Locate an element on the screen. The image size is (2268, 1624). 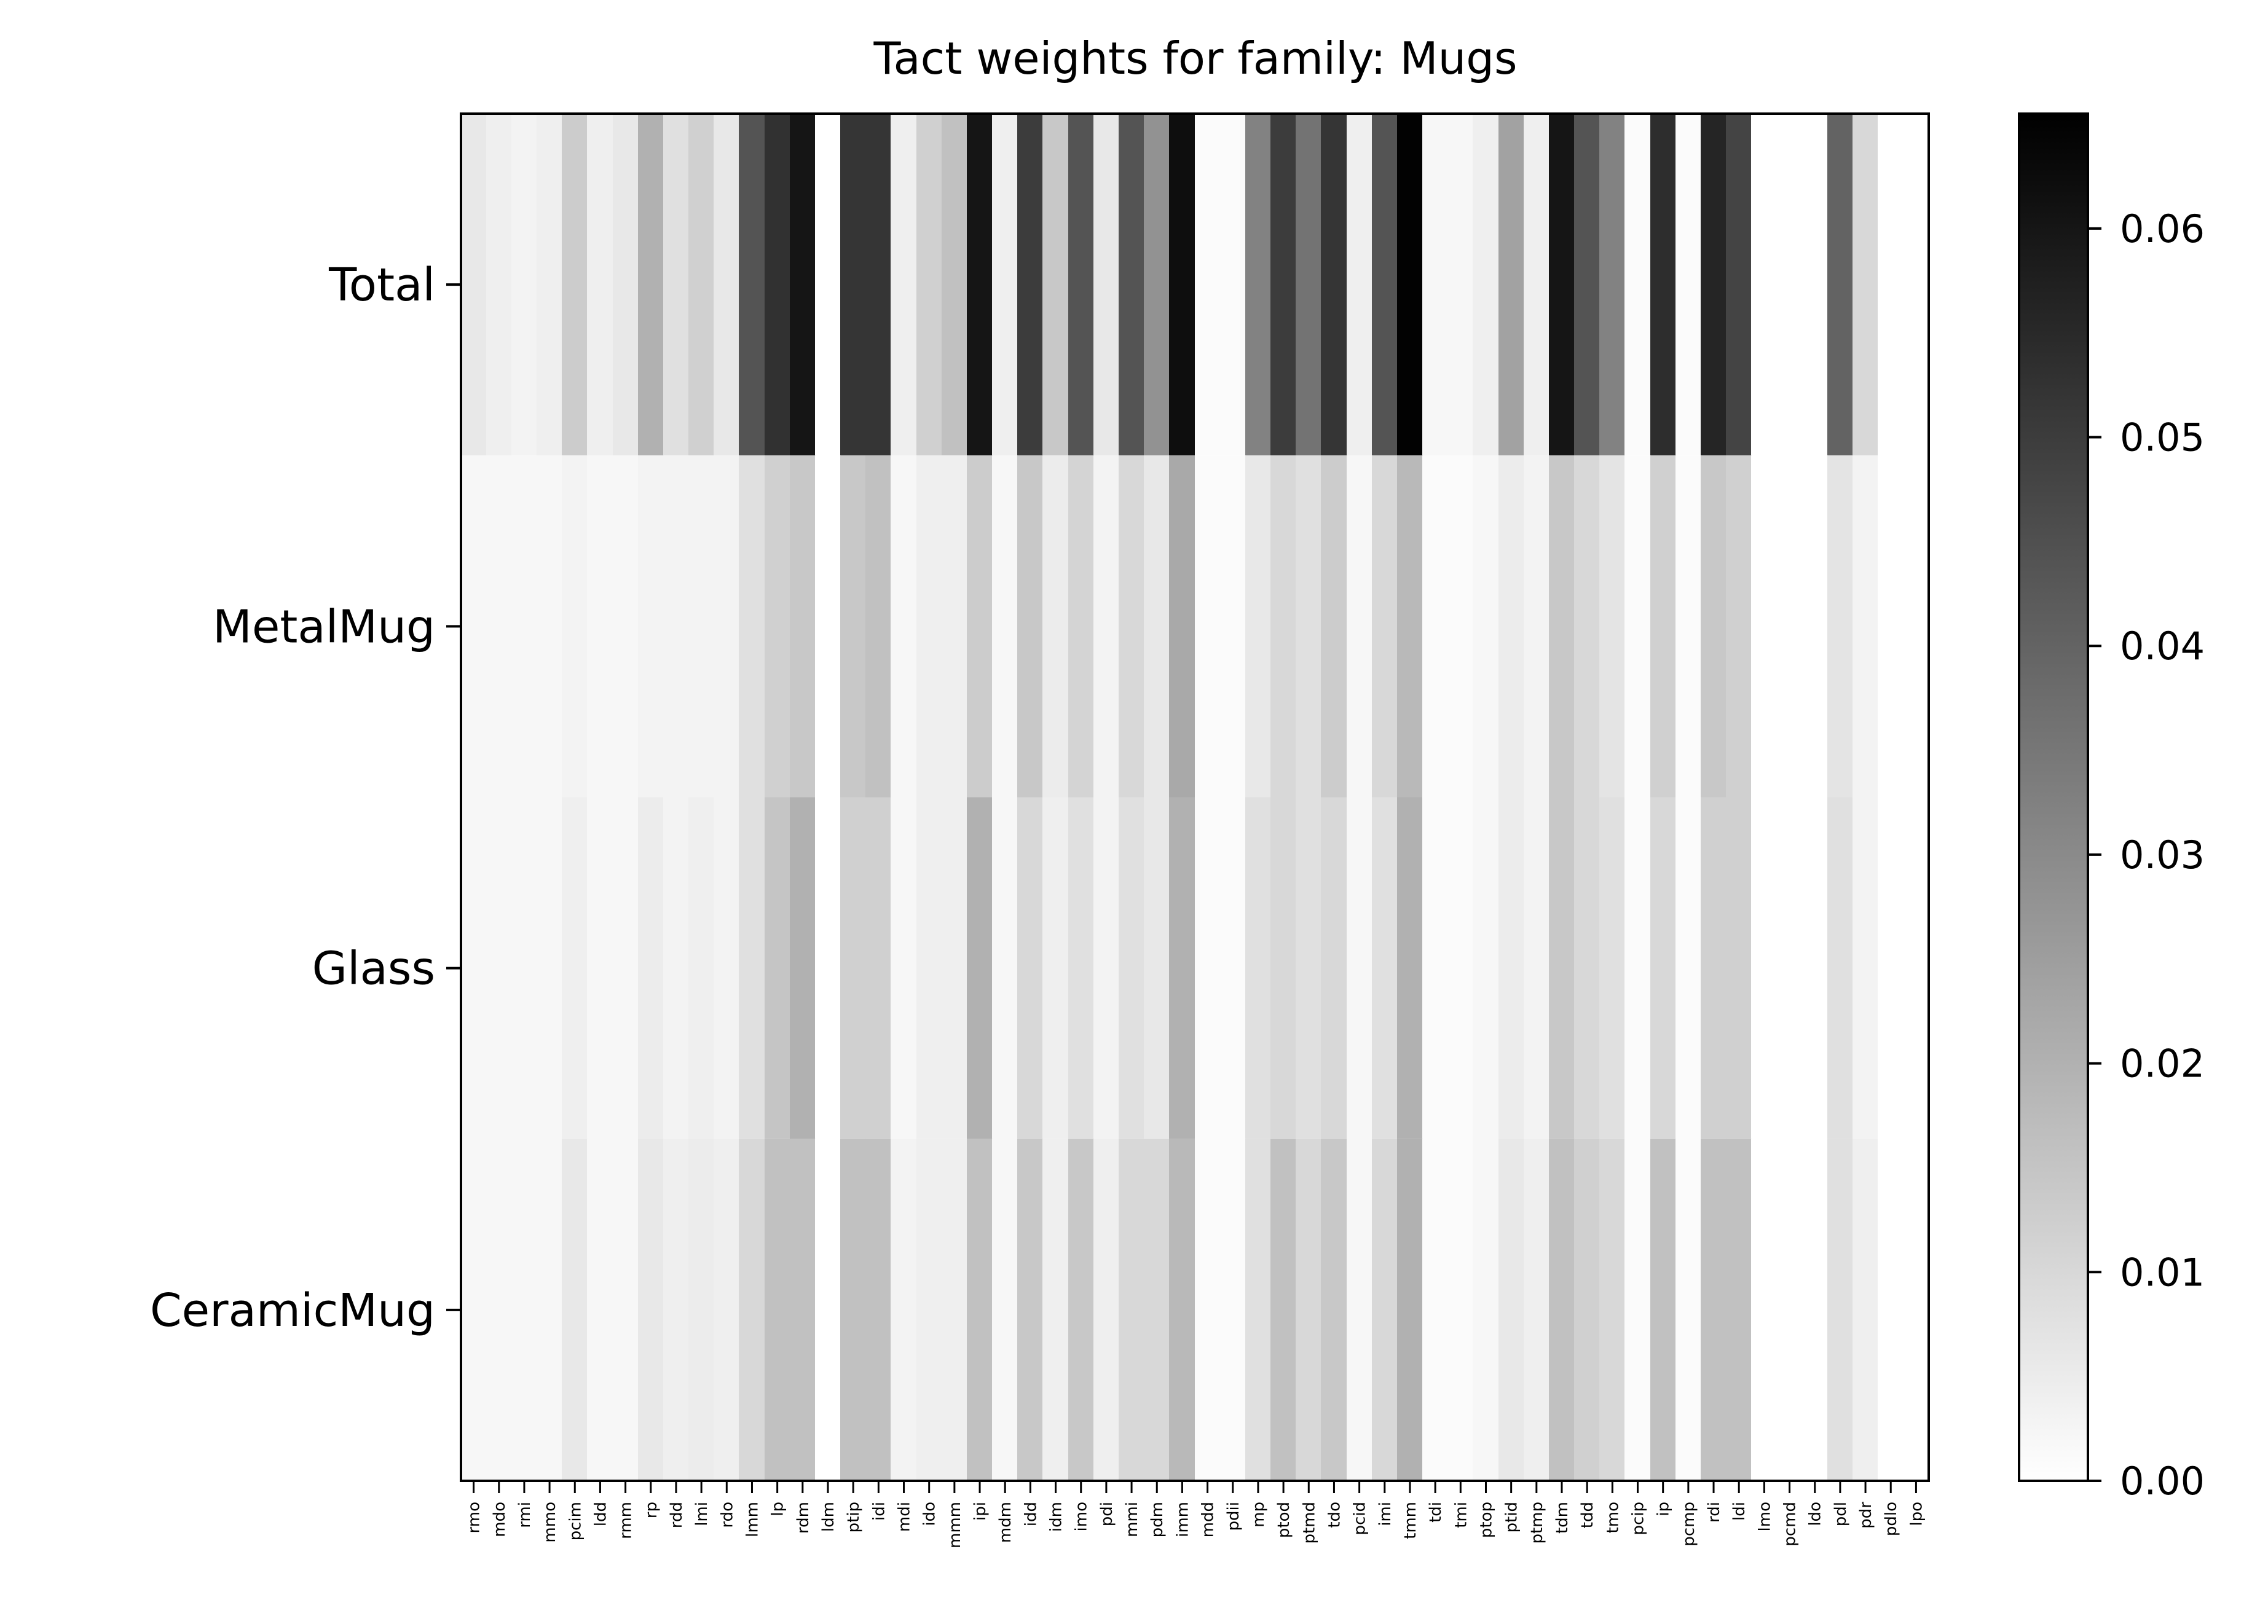
x-tick-label: tdd is located at coordinates (1587, 1515).